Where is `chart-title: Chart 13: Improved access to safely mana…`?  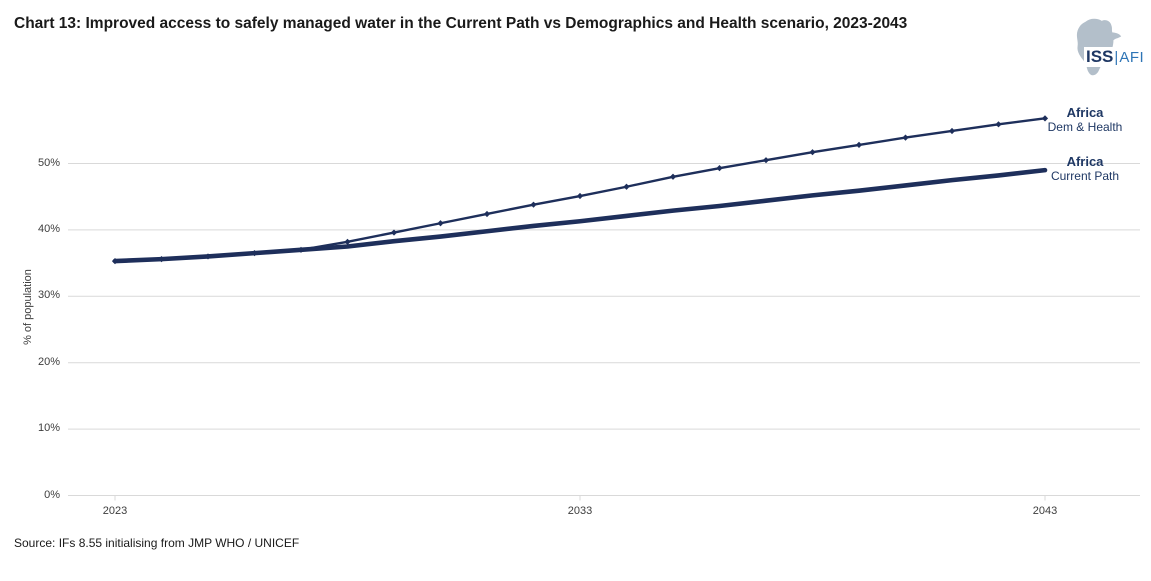
chart-title: Chart 13: Improved access to safely mana… is located at coordinates (461, 23).